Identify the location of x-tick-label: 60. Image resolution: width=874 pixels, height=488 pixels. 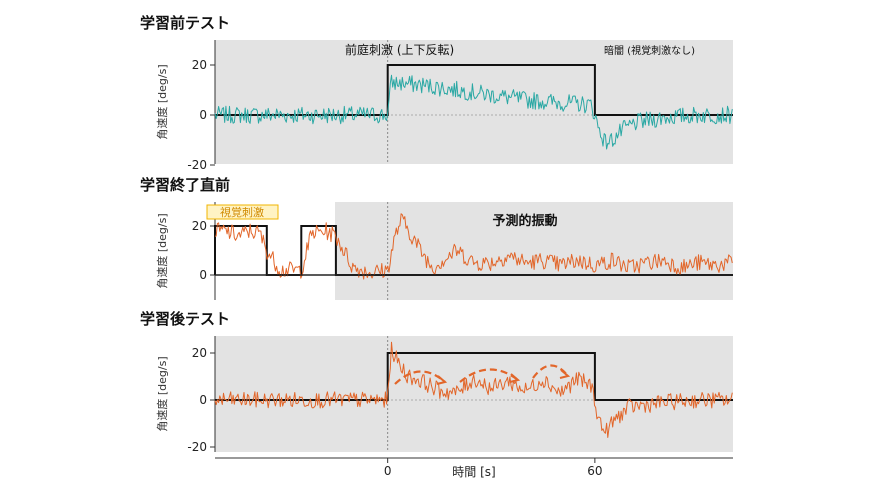
(594, 471).